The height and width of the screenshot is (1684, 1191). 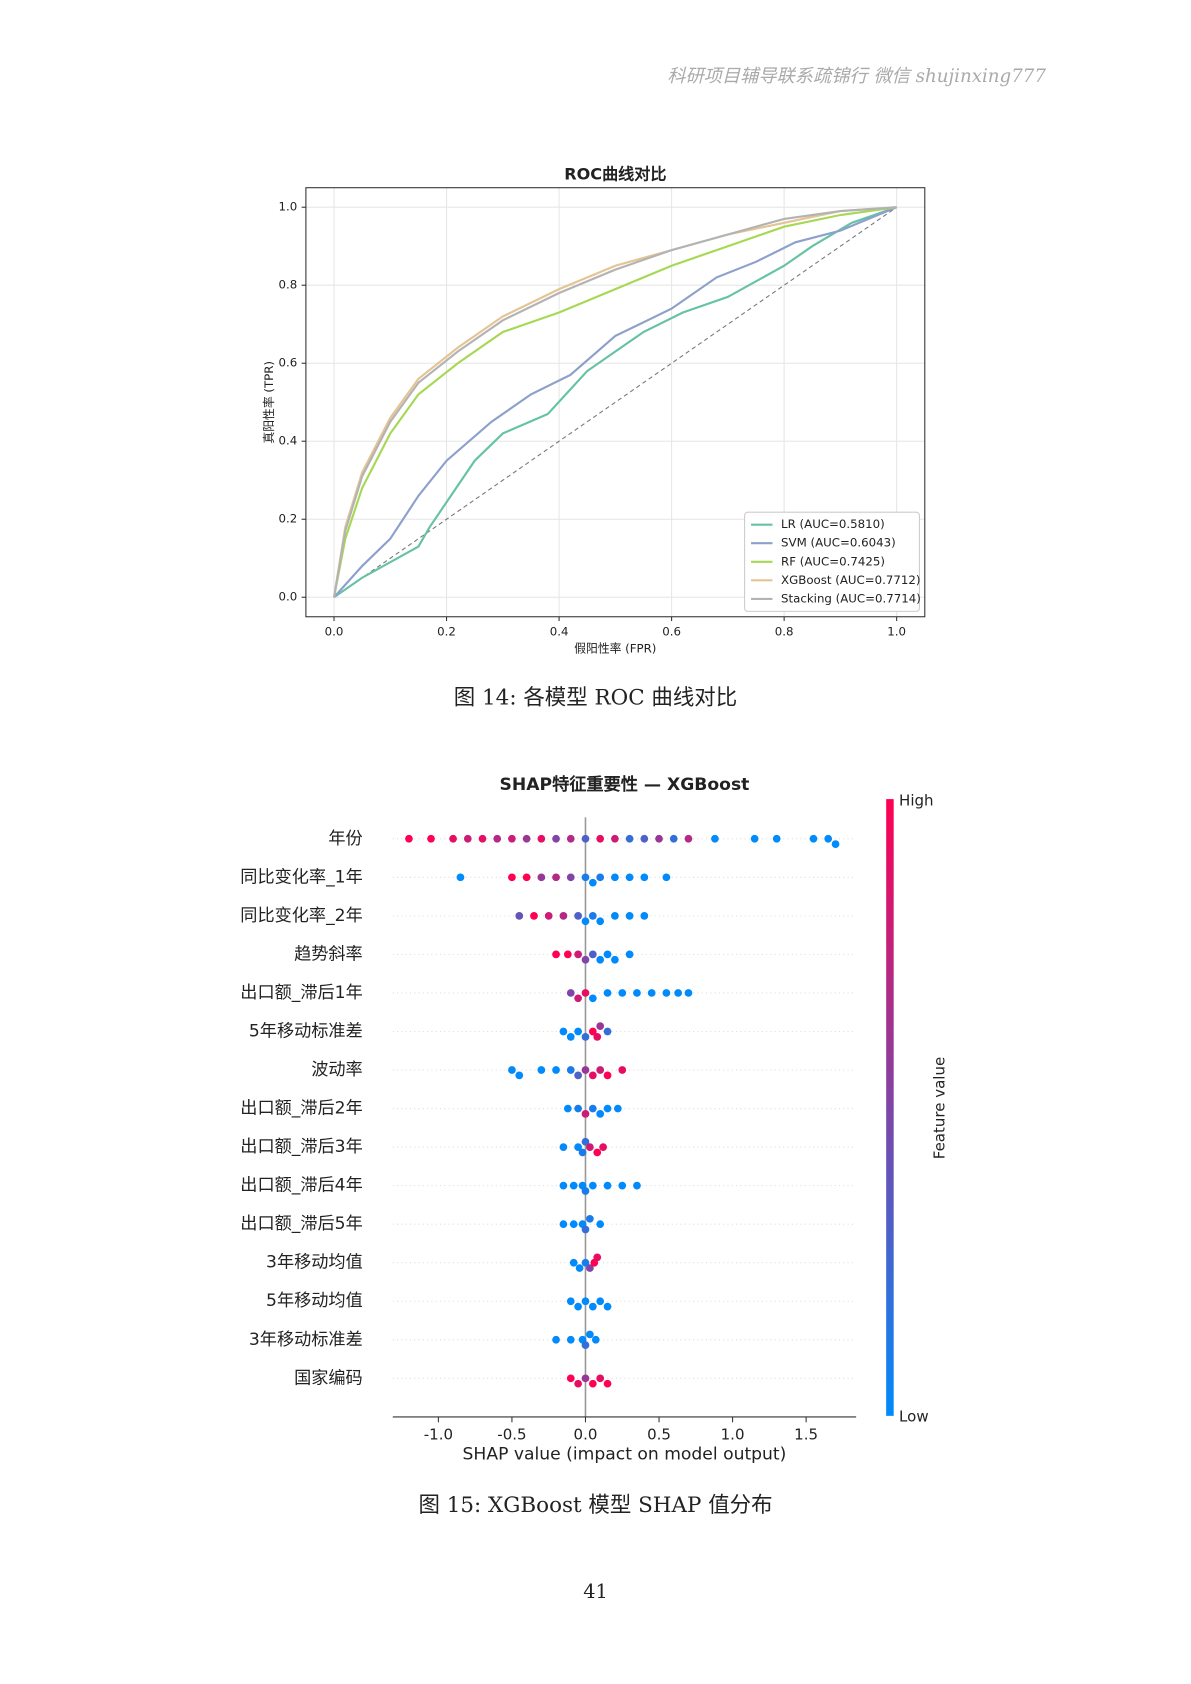 I want to click on chart-title: ROC曲线对比, so click(x=615, y=173).